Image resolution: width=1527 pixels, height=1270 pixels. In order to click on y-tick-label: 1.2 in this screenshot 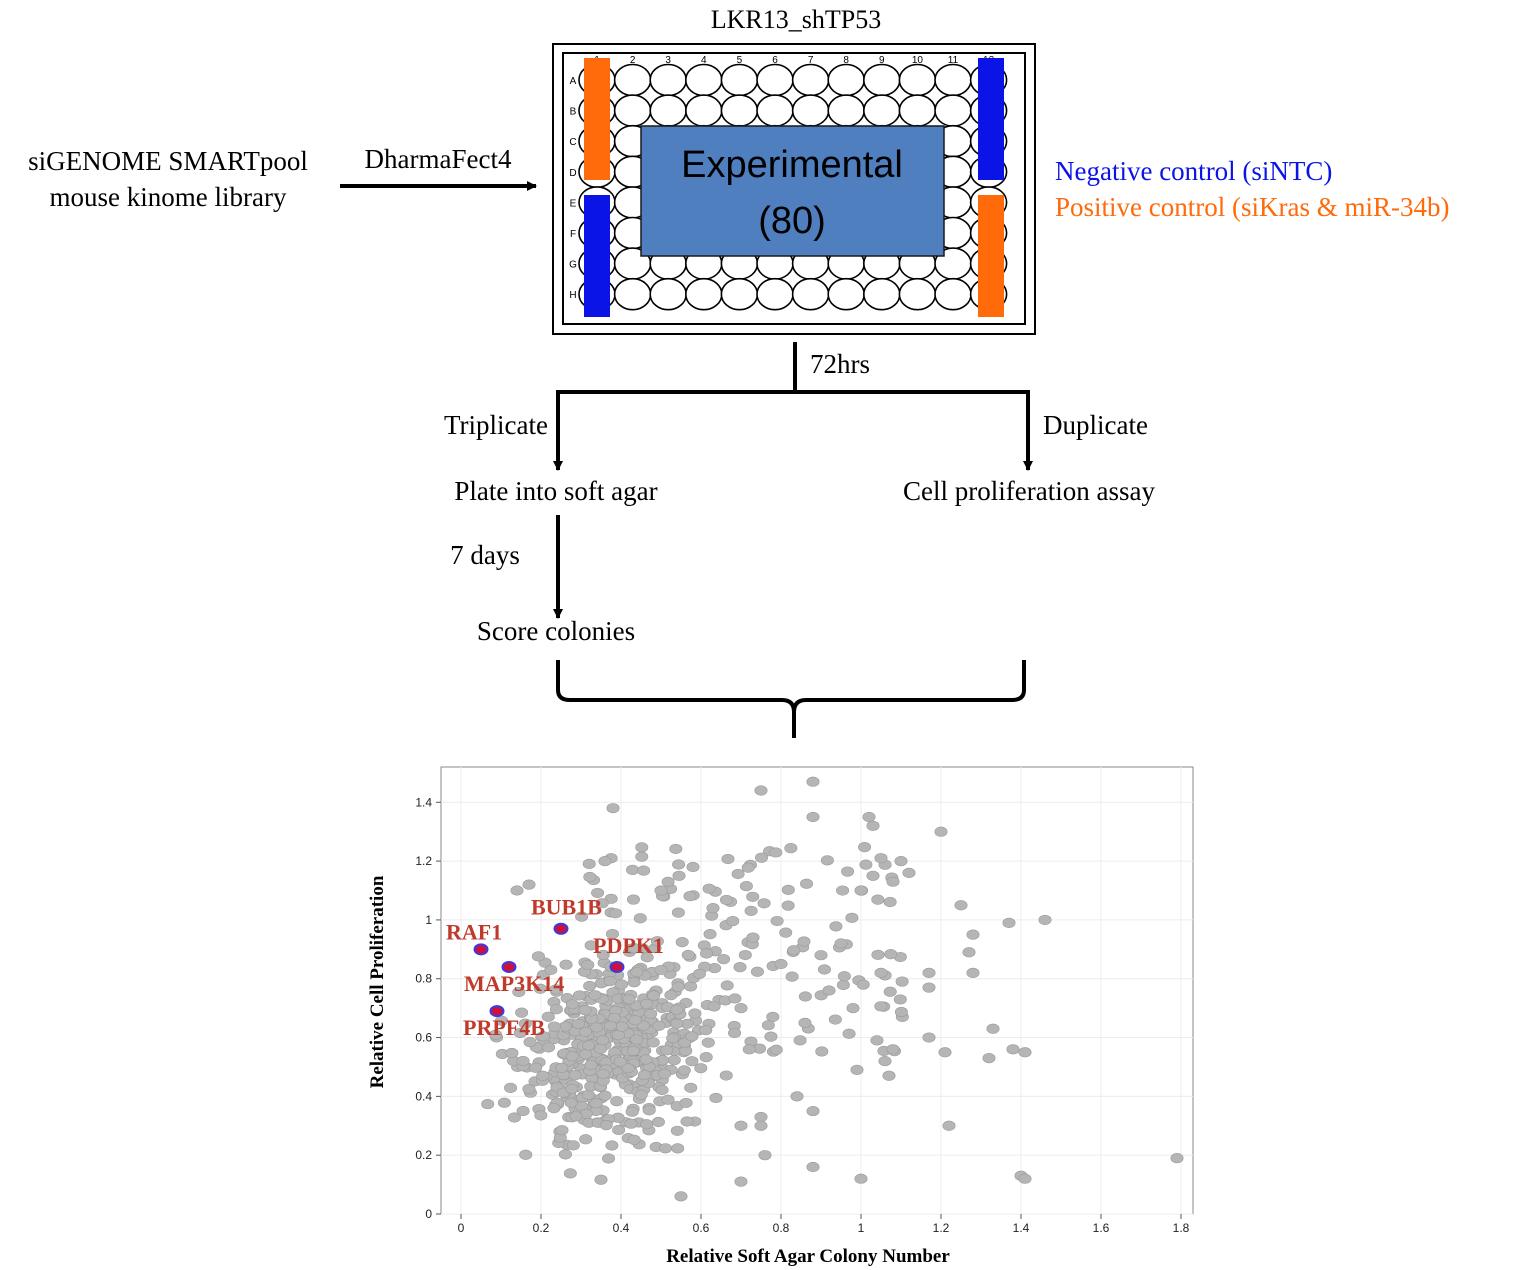, I will do `click(423, 861)`.